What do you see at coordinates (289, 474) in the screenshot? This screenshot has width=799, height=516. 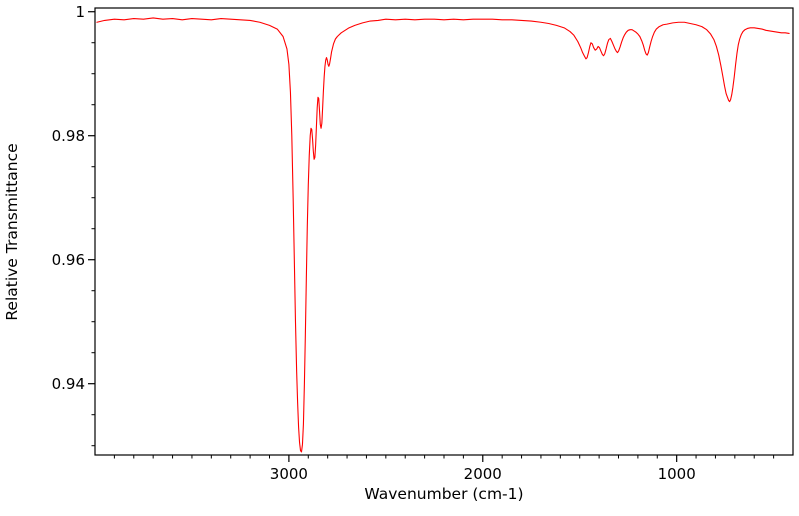 I see `x-tick-label: 3000` at bounding box center [289, 474].